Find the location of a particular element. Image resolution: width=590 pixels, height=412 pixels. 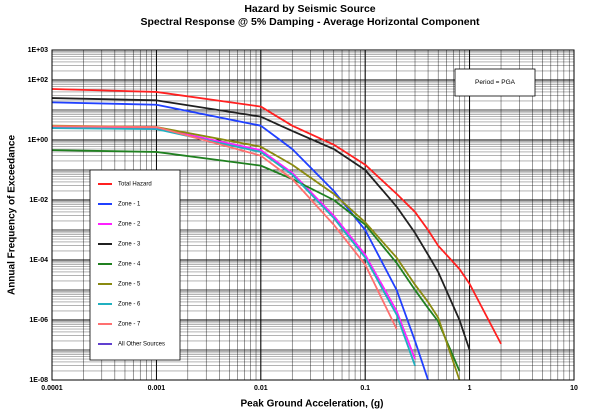

legend-label: Zone - 4 is located at coordinates (129, 265).